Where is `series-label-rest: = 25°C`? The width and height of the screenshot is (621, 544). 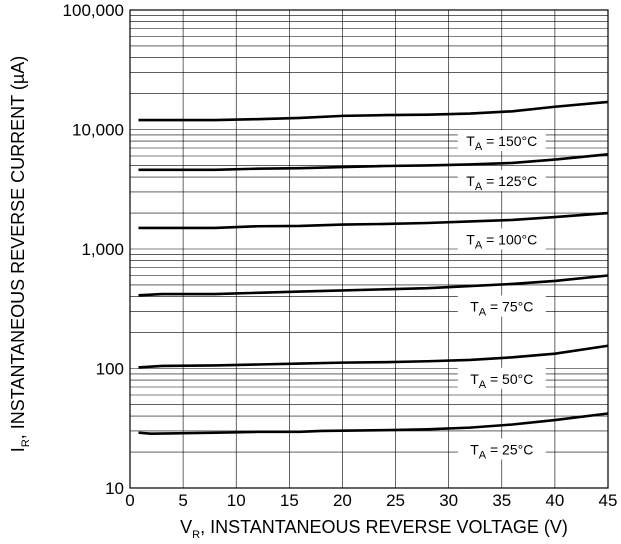
series-label-rest: = 25°C is located at coordinates (509, 449).